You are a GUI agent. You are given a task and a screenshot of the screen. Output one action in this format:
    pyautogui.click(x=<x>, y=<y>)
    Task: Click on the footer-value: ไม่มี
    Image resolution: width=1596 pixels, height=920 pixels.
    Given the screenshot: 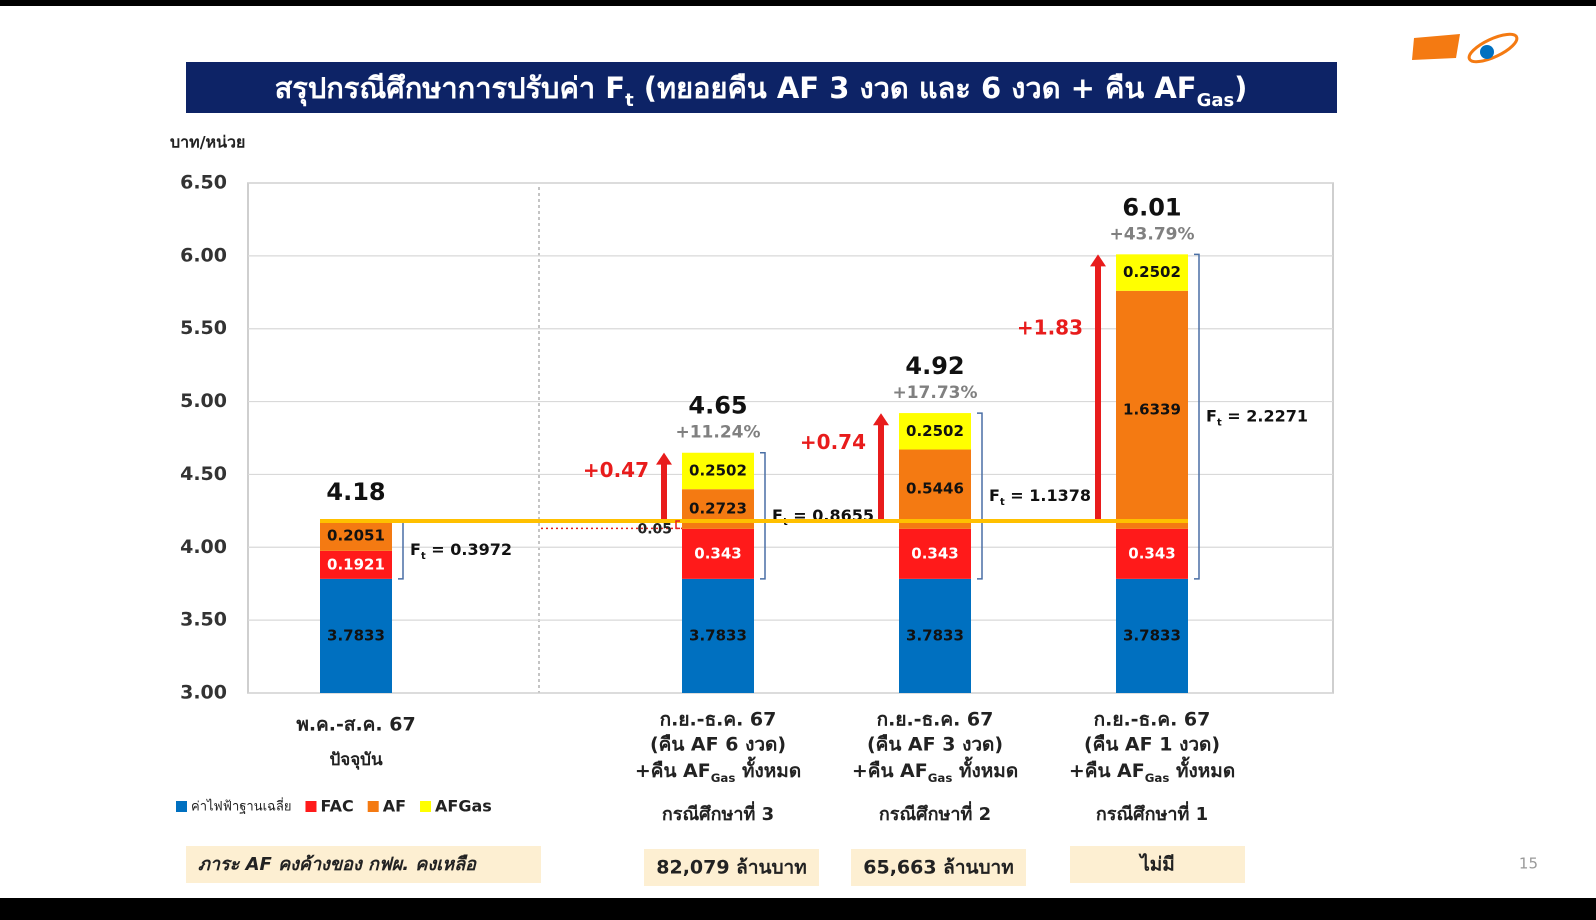 What is the action you would take?
    pyautogui.click(x=1156, y=864)
    